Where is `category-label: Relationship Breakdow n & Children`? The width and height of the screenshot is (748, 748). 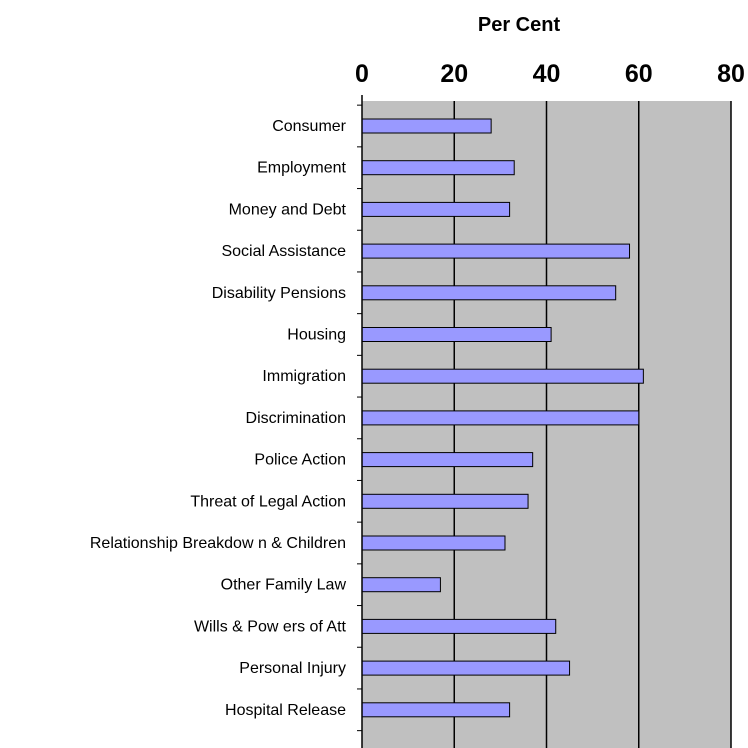
category-label: Relationship Breakdow n & Children is located at coordinates (218, 543).